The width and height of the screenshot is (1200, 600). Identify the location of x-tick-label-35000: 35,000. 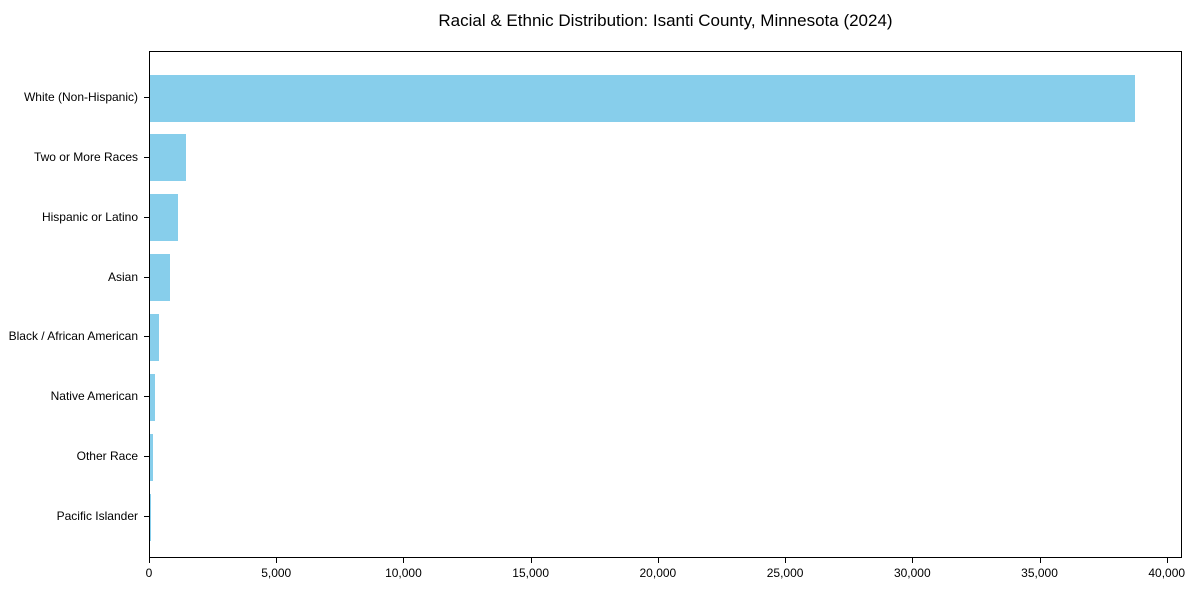
(1039, 573).